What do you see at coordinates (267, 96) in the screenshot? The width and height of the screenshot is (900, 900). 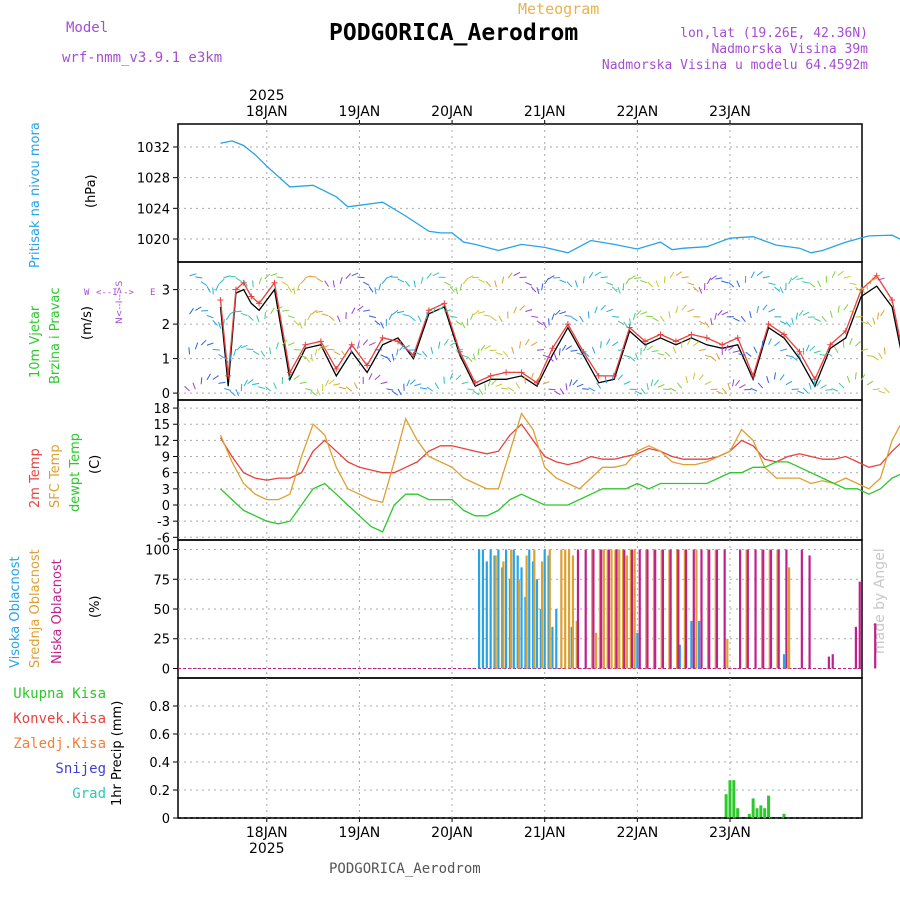 I see `year-label-top: 2025` at bounding box center [267, 96].